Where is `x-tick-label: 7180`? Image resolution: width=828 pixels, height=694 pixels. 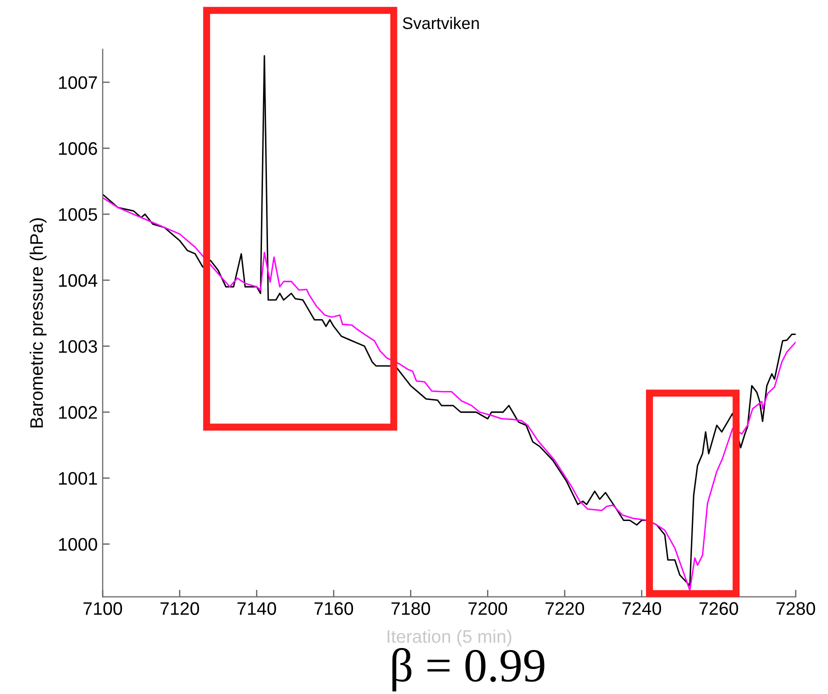 x-tick-label: 7180 is located at coordinates (411, 608).